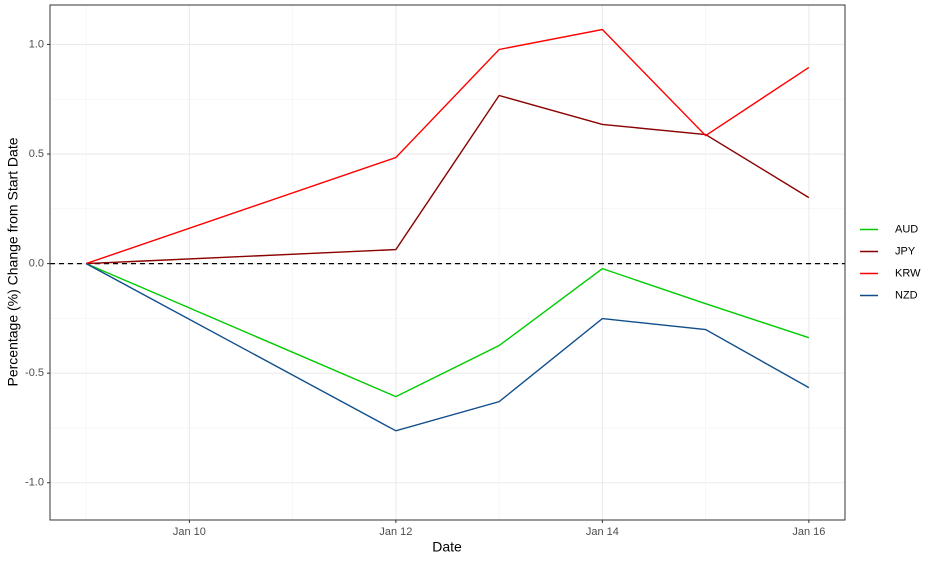 The image size is (936, 562). Describe the element at coordinates (905, 251) in the screenshot. I see `legend-label: JPY` at that location.